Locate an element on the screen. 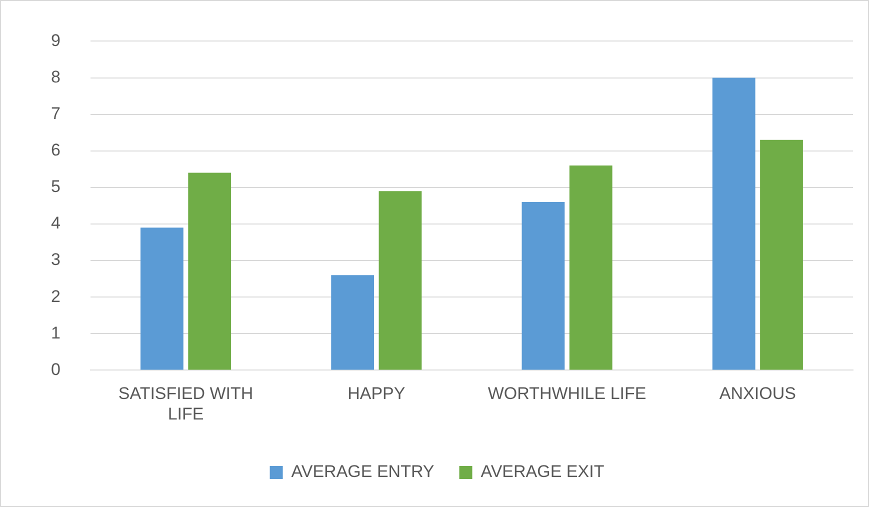  x-tick-label: ANXIOUS is located at coordinates (757, 394).